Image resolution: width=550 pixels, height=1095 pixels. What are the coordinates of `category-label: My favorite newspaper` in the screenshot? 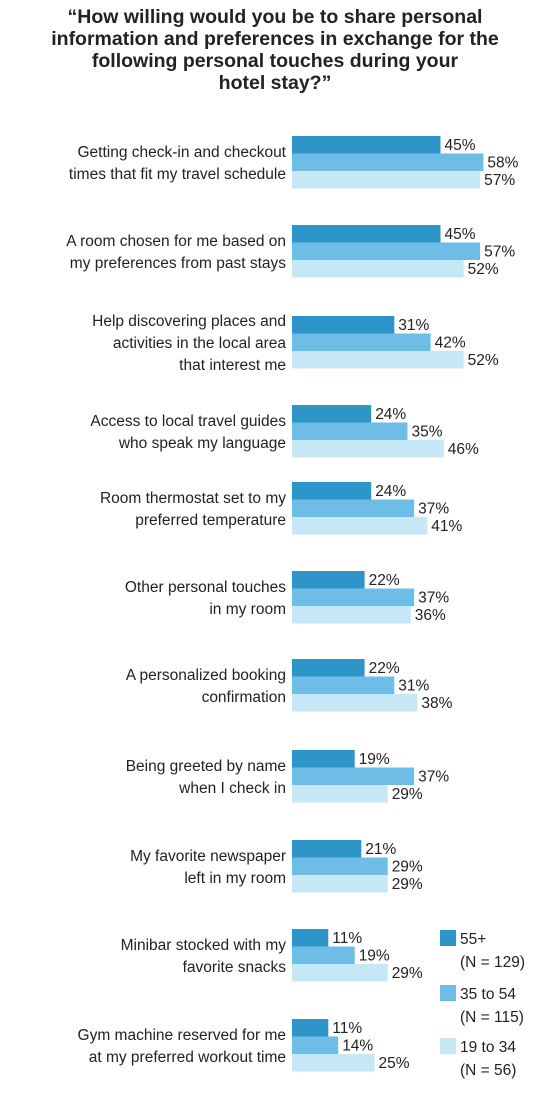 It's located at (208, 856).